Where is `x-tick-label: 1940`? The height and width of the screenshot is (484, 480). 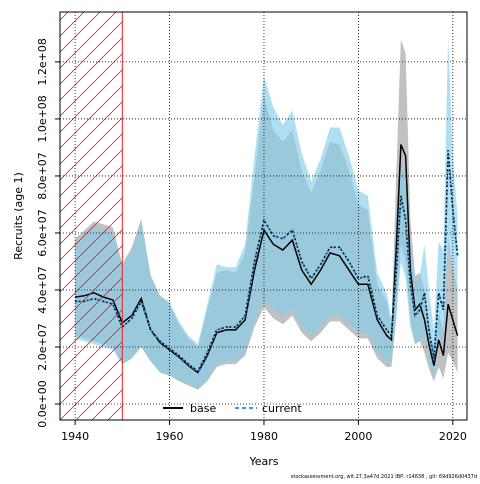 x-tick-label: 1940 is located at coordinates (75, 436).